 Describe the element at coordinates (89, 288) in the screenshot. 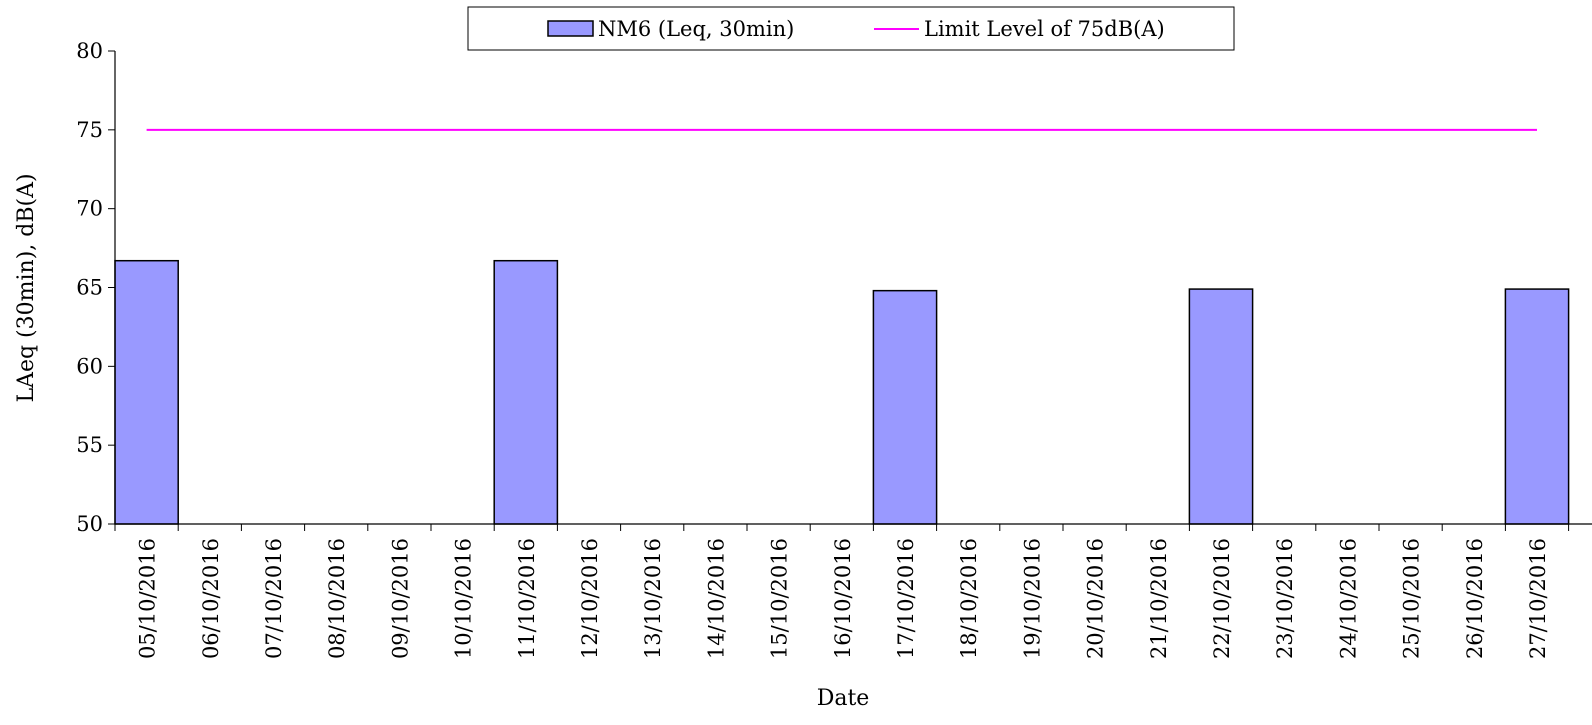

I see `y-tick-label: 65` at that location.